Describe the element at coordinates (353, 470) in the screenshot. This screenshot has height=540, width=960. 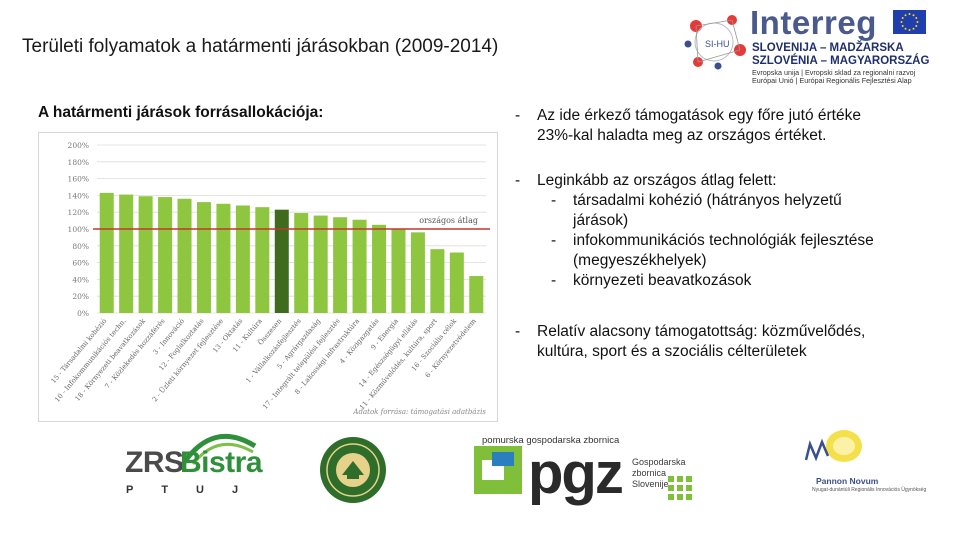
I see `seal-icon` at that location.